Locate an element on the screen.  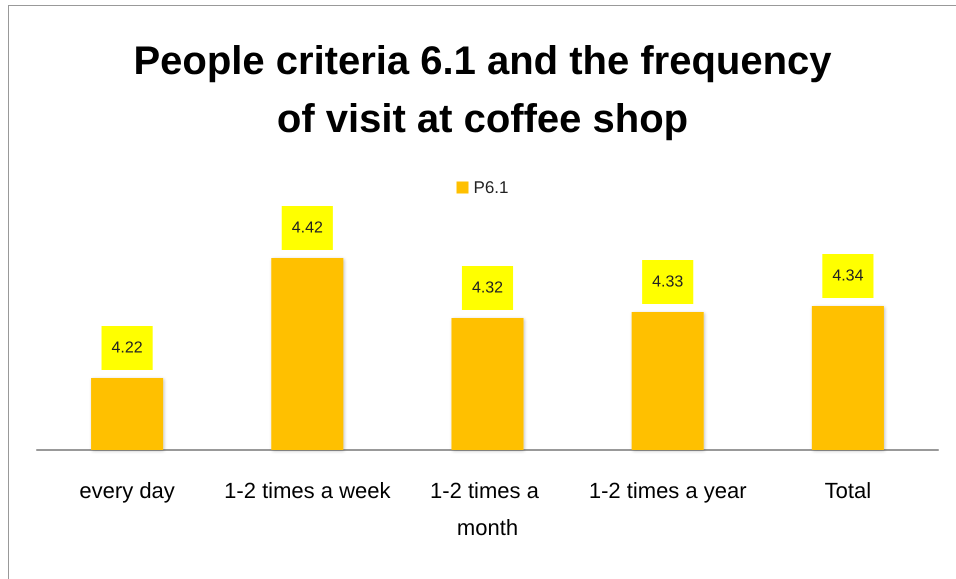
data-label: 4.22 is located at coordinates (127, 348).